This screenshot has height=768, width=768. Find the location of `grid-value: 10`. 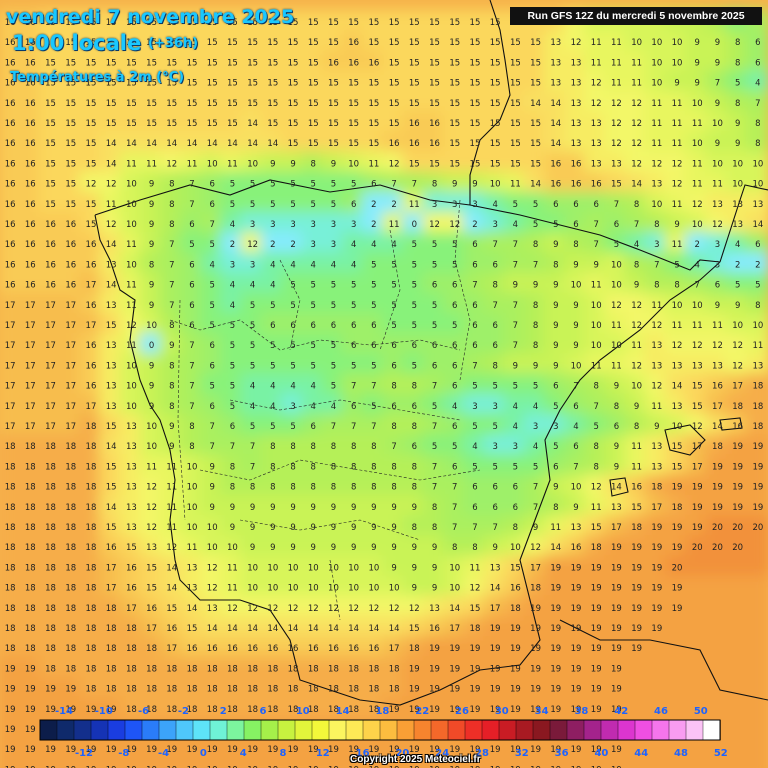

grid-value: 10 is located at coordinates (656, 63).